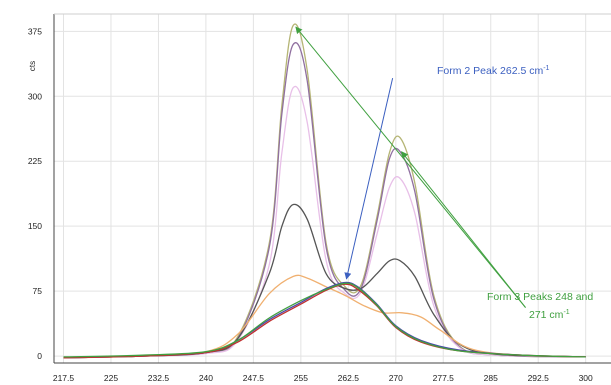 This screenshot has height=385, width=611. Describe the element at coordinates (586, 378) in the screenshot. I see `x-tick-label: 300` at that location.